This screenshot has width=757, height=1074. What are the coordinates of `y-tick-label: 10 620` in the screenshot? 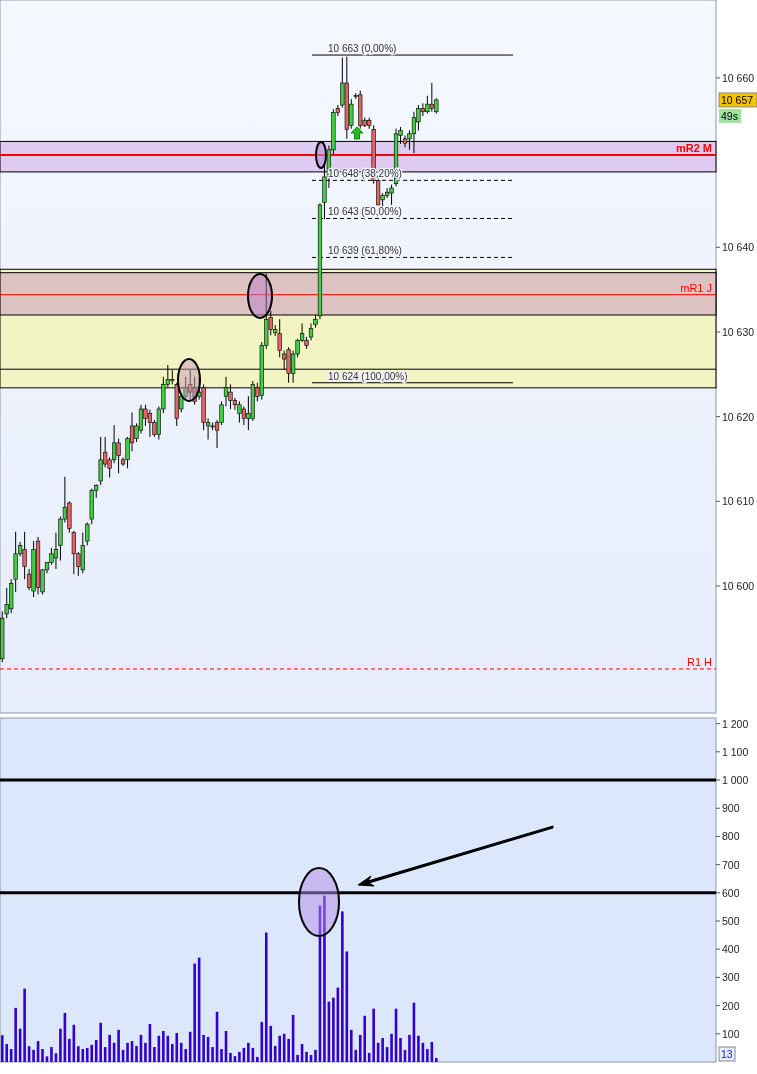 It's located at (738, 416).